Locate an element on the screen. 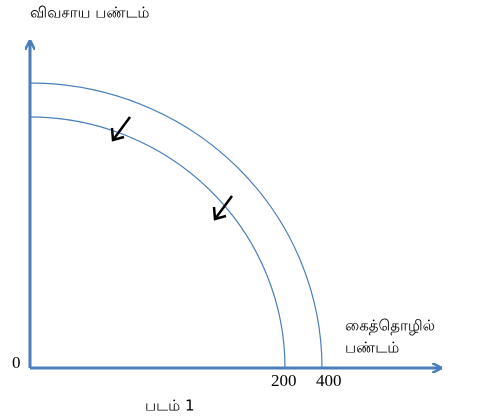  origin-label: 0 is located at coordinates (16, 362).